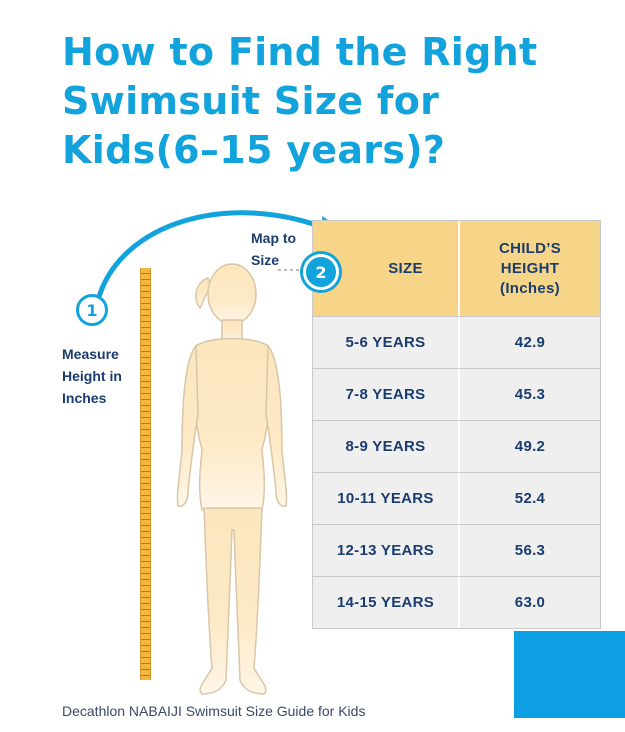 The width and height of the screenshot is (625, 732). Describe the element at coordinates (300, 52) in the screenshot. I see `title-line-1: How to Find the Right` at that location.